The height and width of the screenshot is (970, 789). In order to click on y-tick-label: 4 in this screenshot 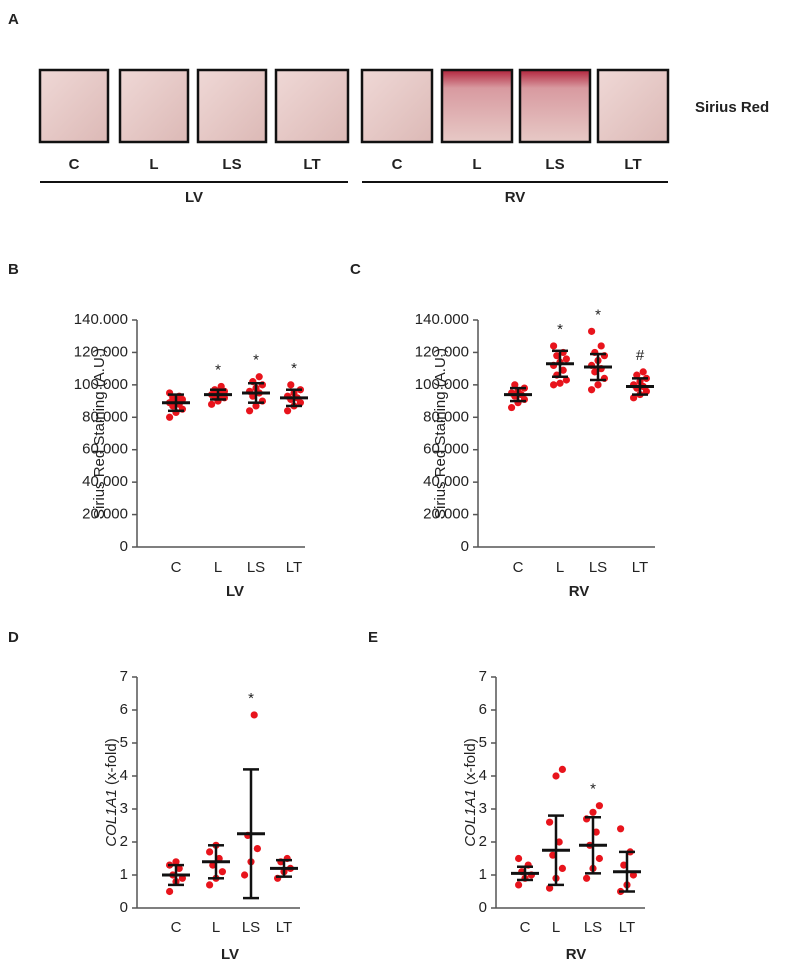, I will do `click(124, 775)`.